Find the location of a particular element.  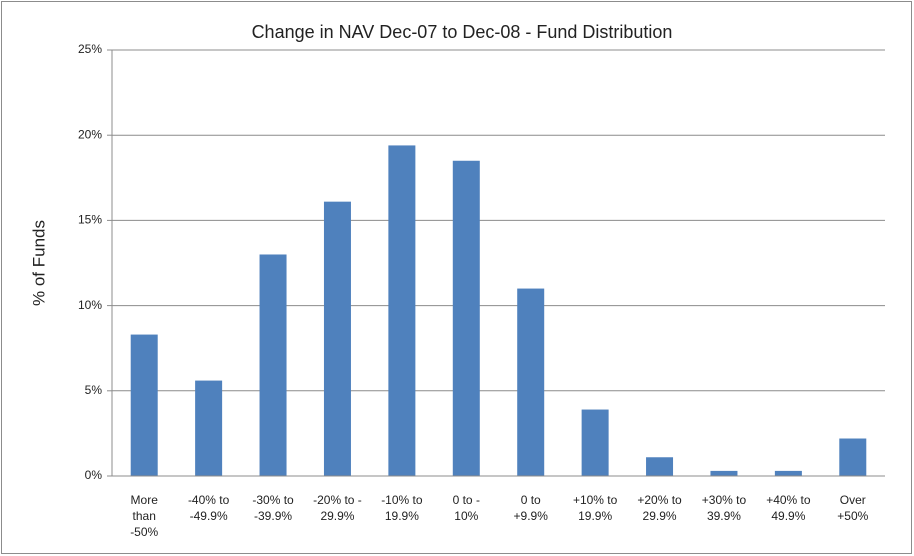

x-tick-label: 0 to - 10% is located at coordinates (466, 508).